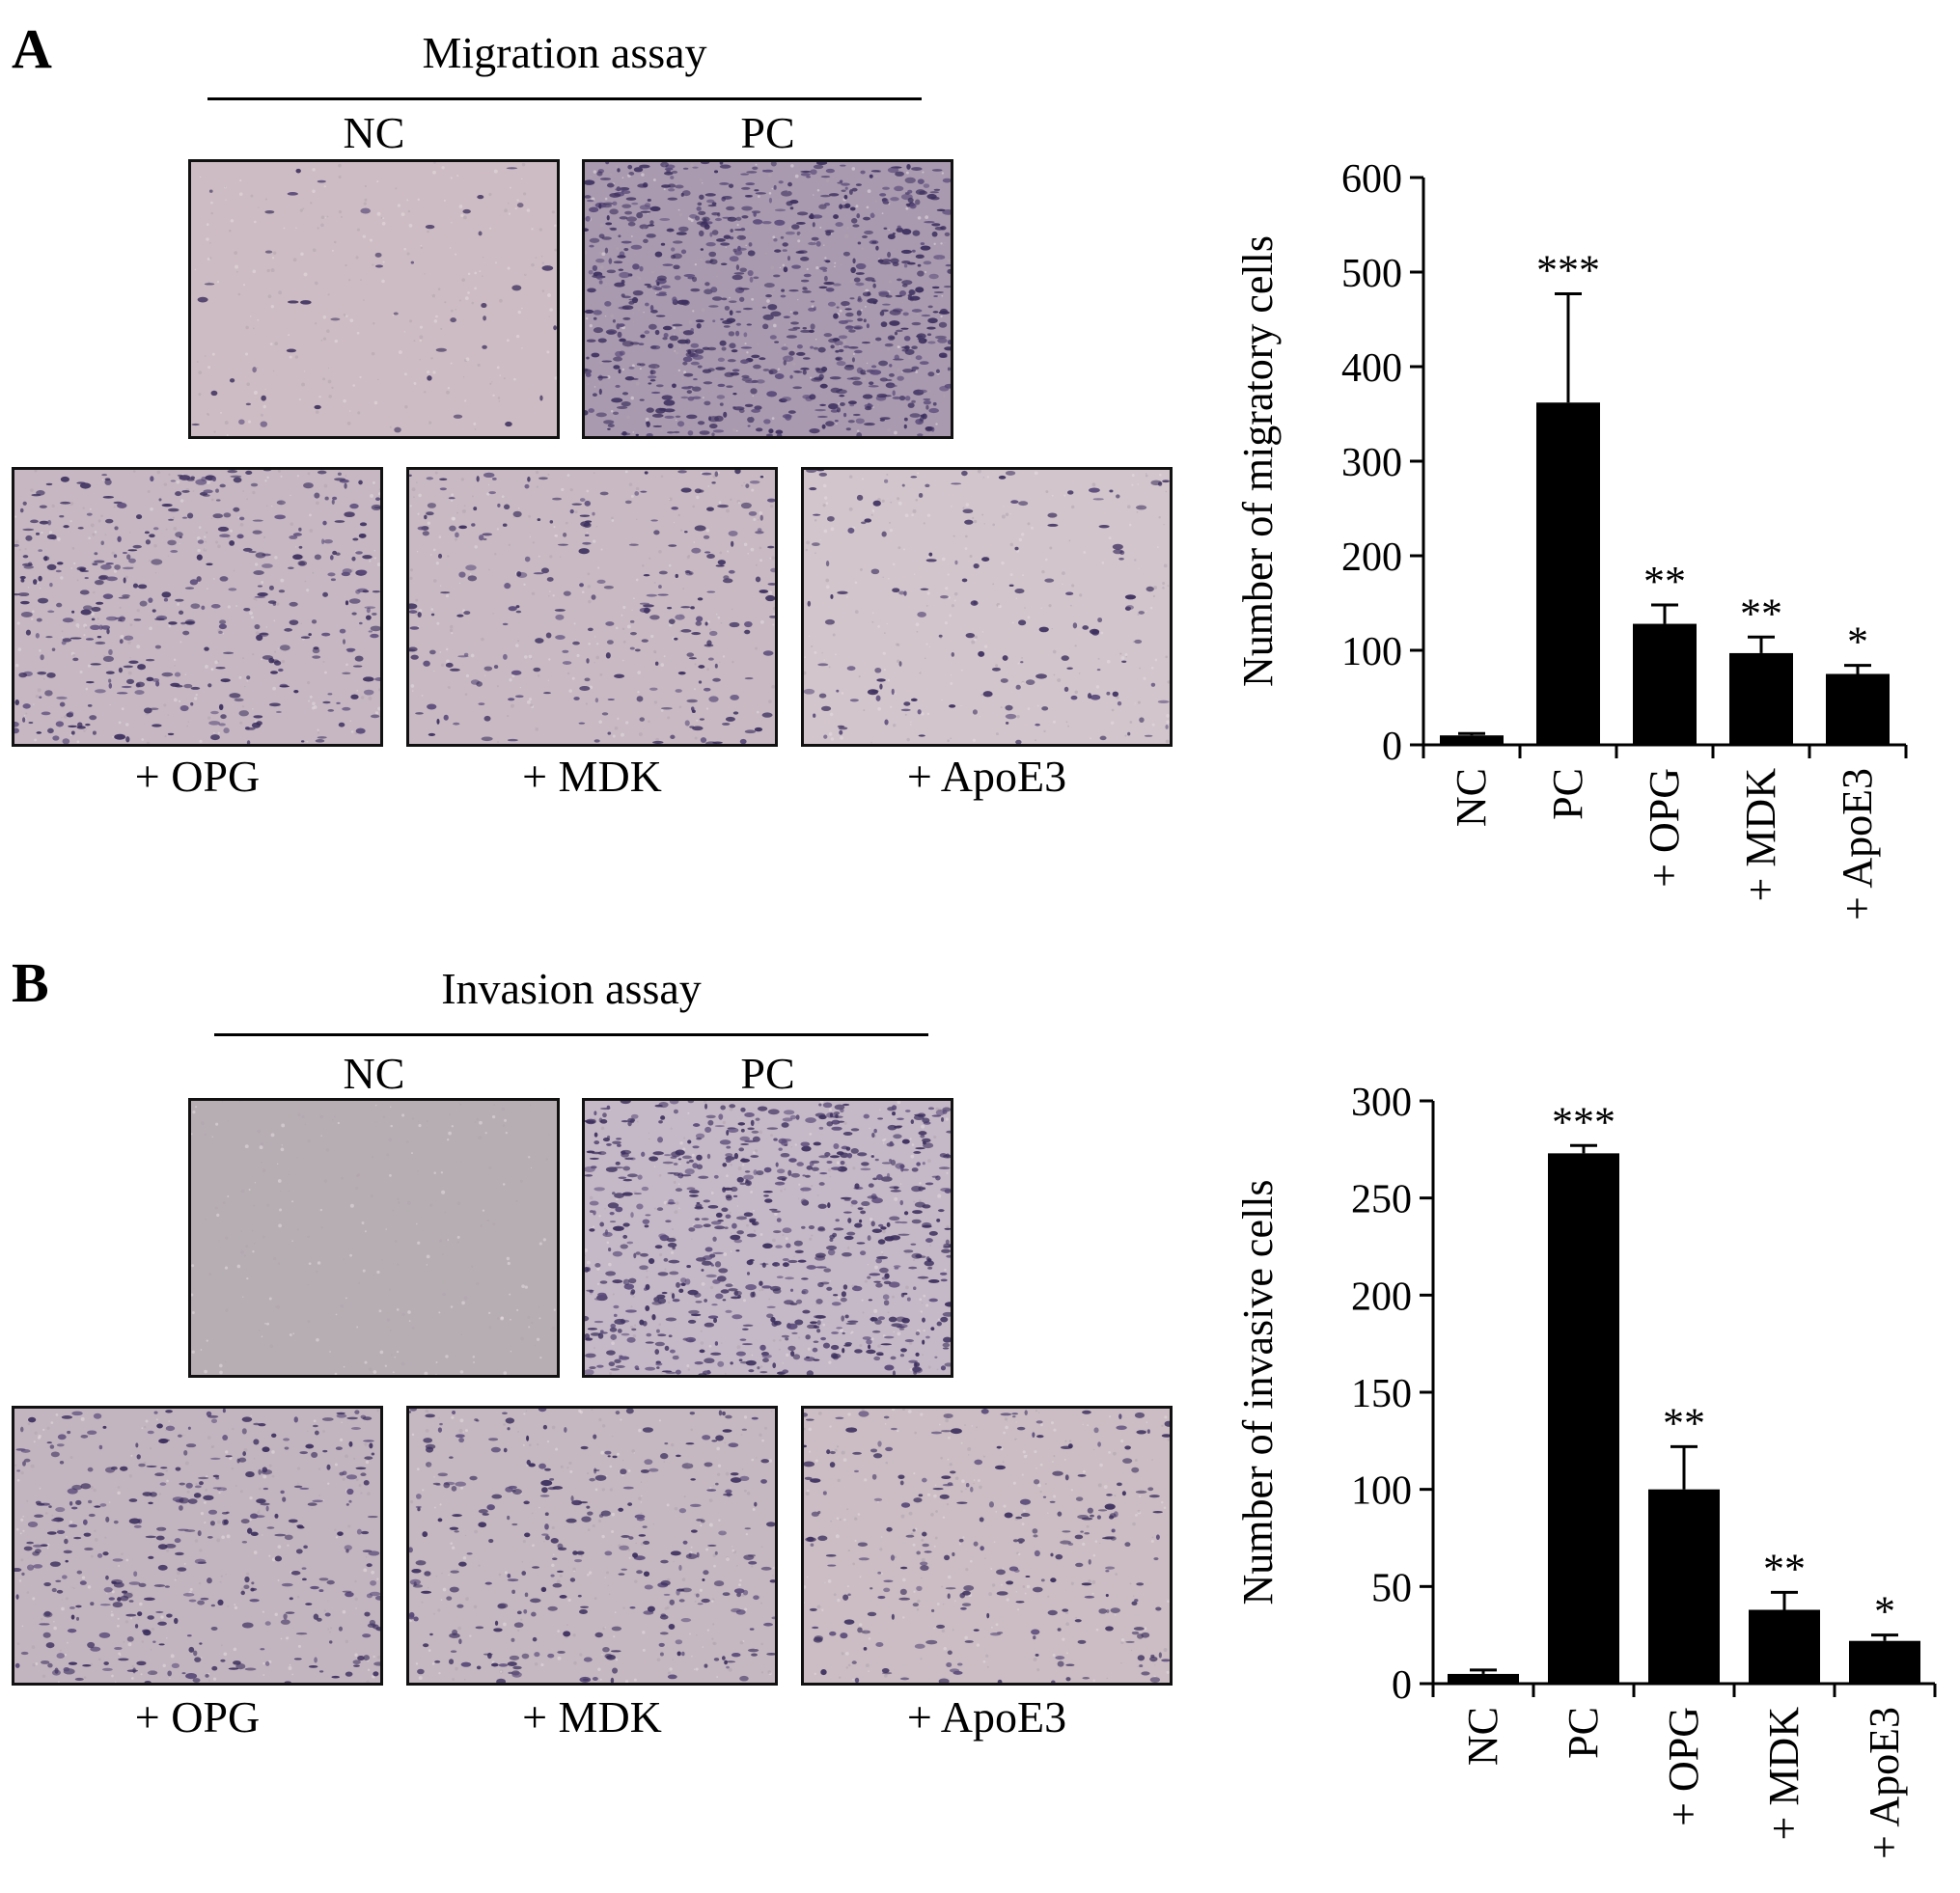 The width and height of the screenshot is (1960, 1893). Describe the element at coordinates (1258, 461) in the screenshot. I see `y-axis-label: Number of migratory cells` at that location.